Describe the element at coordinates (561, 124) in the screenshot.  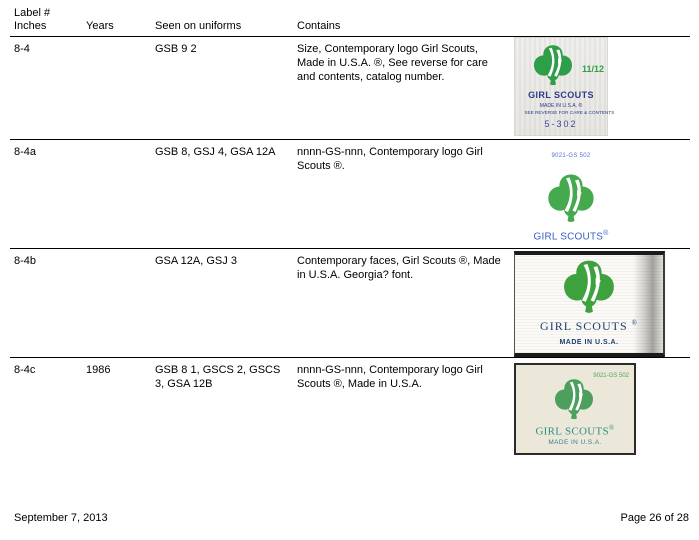
I see `tag-catalog-number: 5-302` at that location.